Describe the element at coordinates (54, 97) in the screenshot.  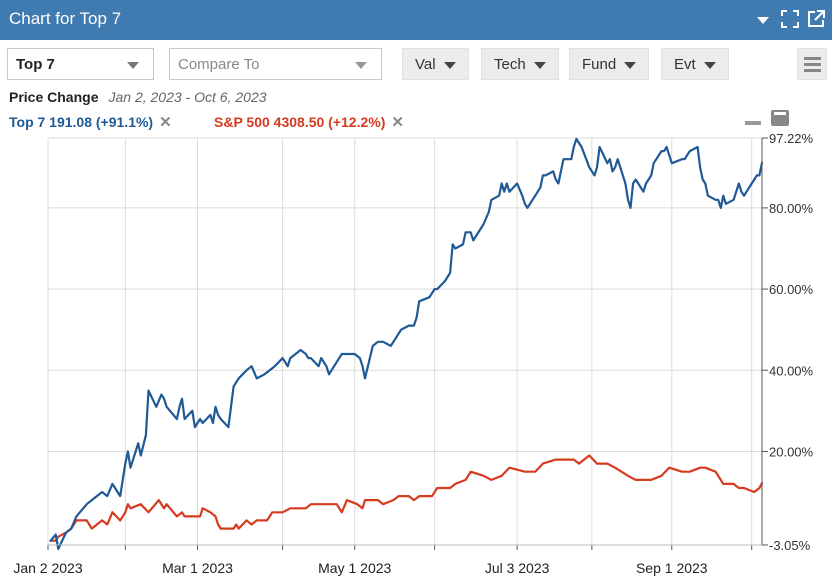
I see `price-change-label: Price Change` at that location.